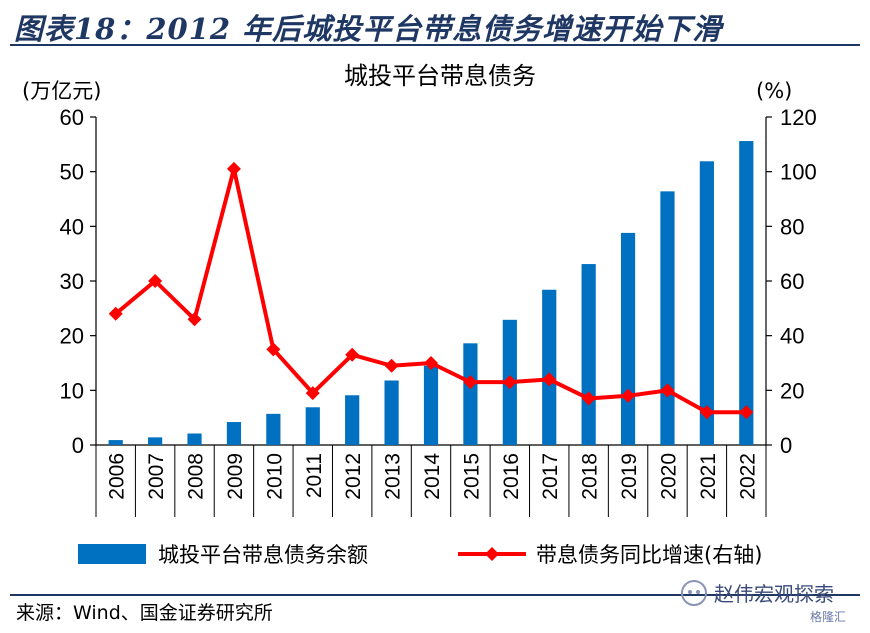  What do you see at coordinates (694, 592) in the screenshot?
I see `wechat-icon` at bounding box center [694, 592].